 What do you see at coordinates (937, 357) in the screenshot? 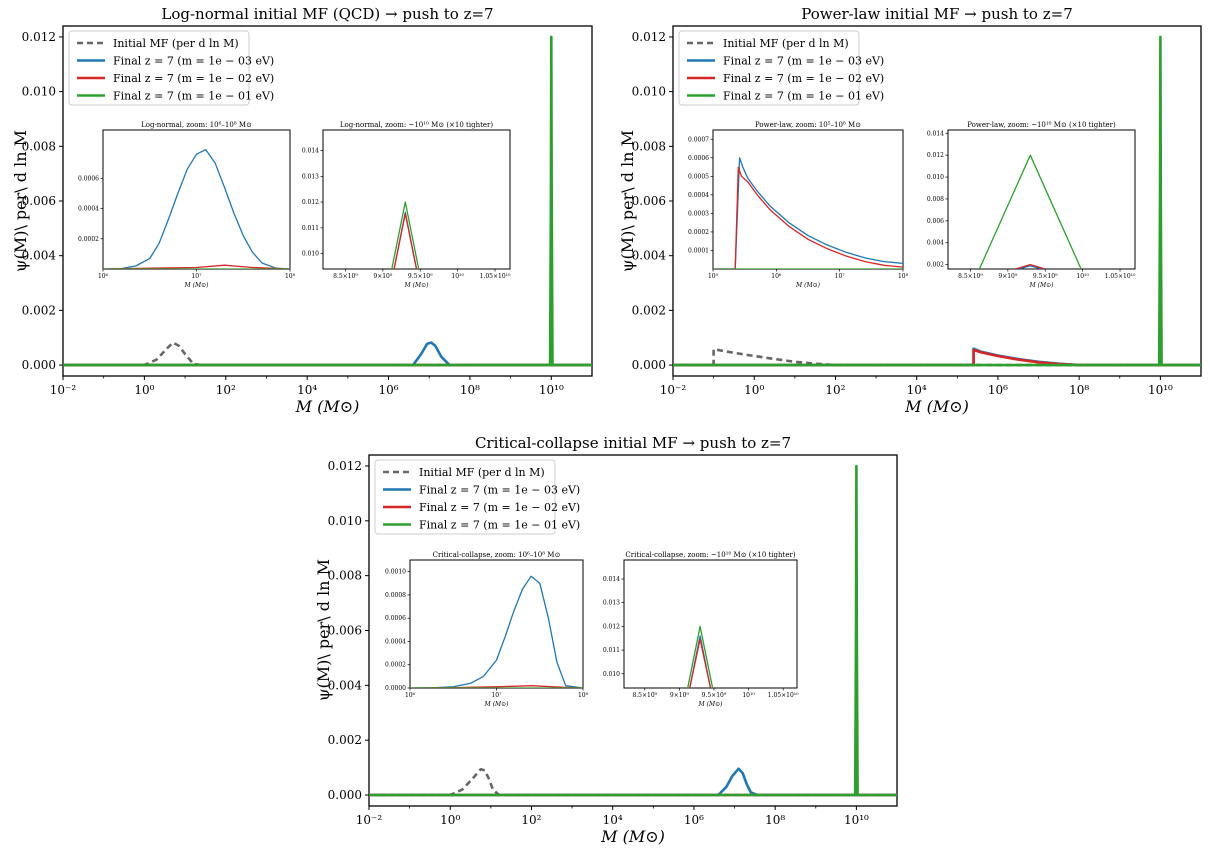
I see `series-line-m2` at bounding box center [937, 357].